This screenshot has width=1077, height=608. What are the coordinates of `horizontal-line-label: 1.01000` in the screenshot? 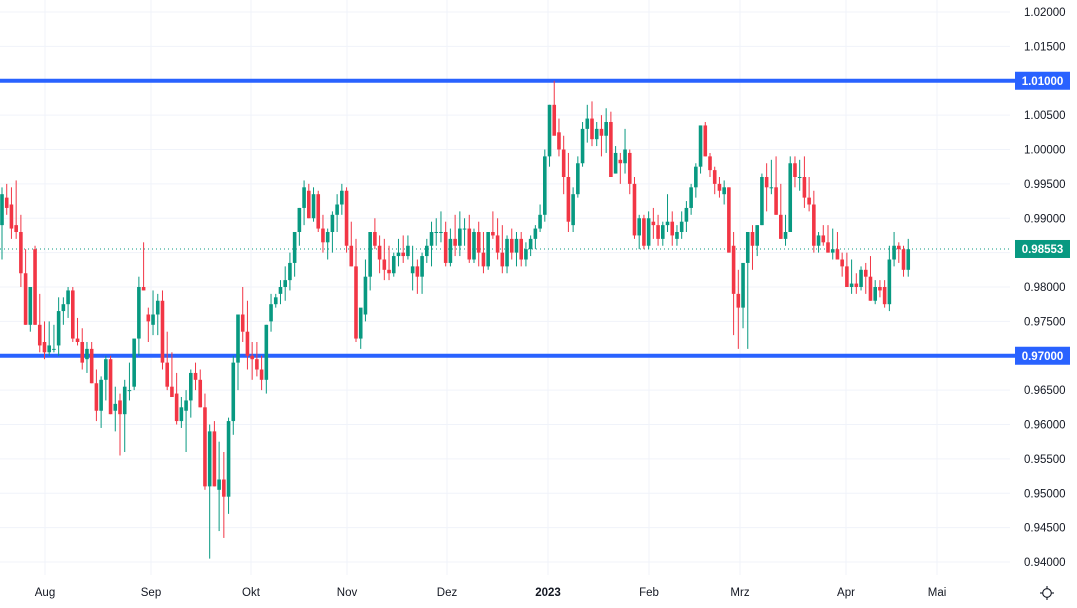 It's located at (1043, 82).